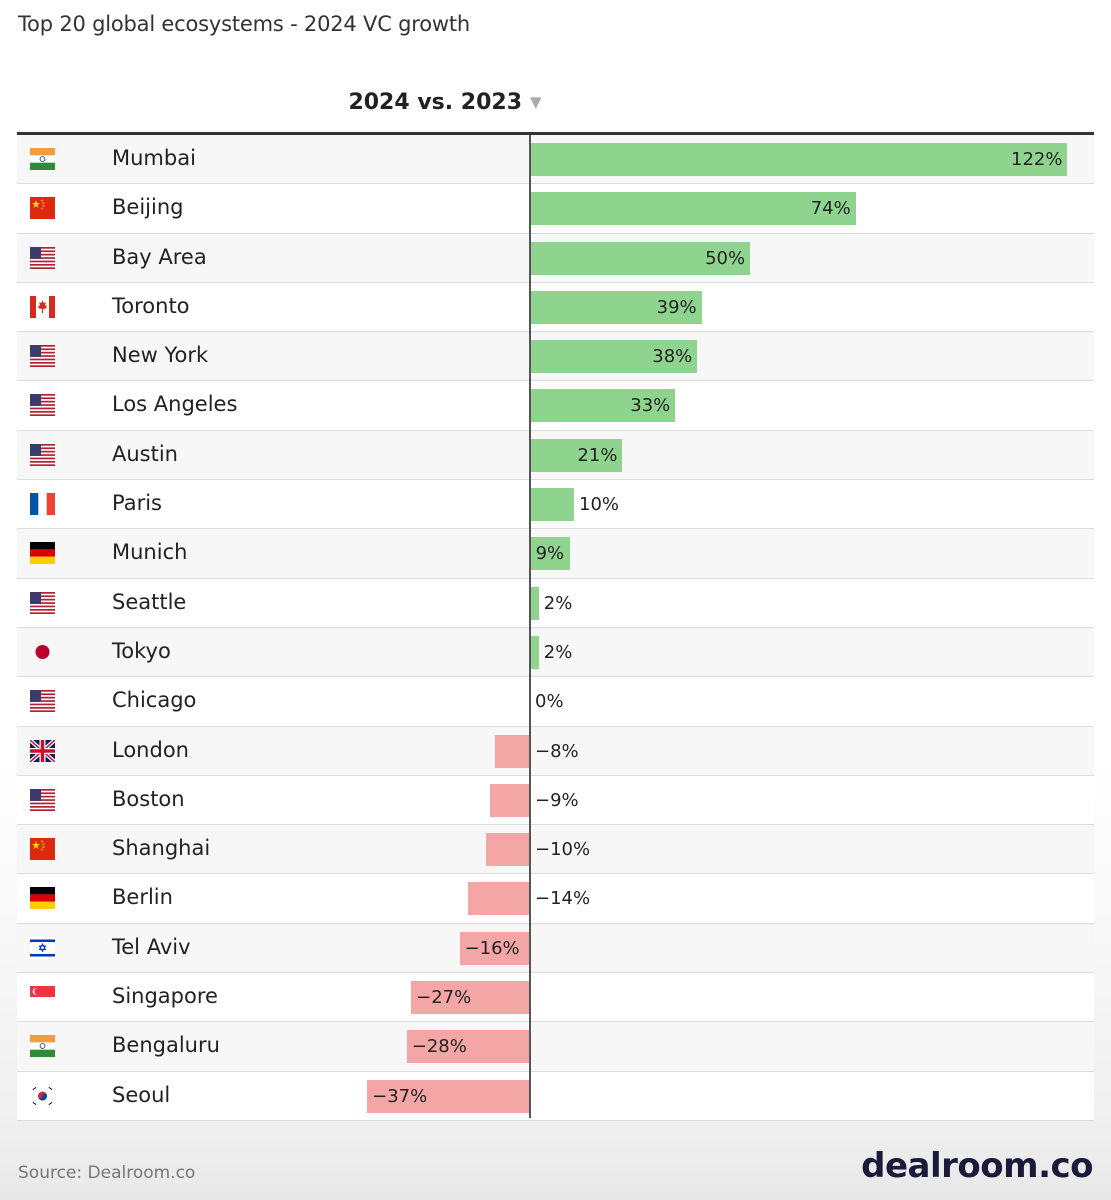 Image resolution: width=1111 pixels, height=1200 pixels. I want to click on south-korea-flag-icon, so click(42, 1095).